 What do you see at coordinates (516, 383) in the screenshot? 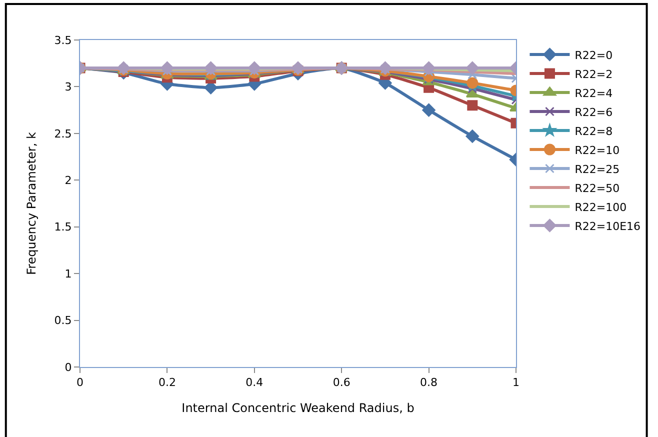
I see `x-tick-label: 1` at bounding box center [516, 383].